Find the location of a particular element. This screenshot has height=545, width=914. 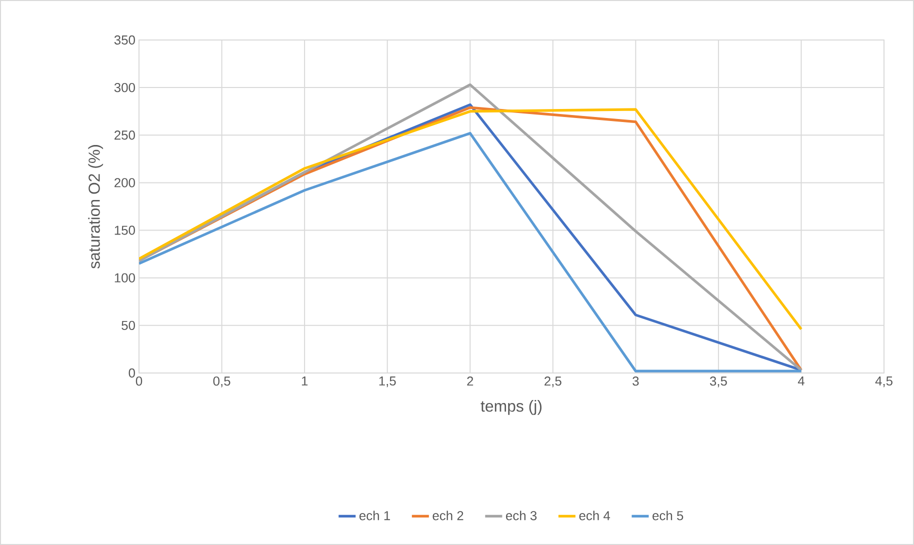

y-tick-label: 350 is located at coordinates (124, 40).